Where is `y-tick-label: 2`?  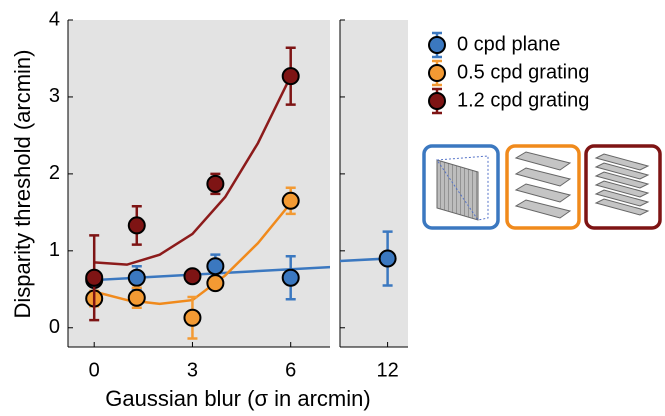 y-tick-label: 2 is located at coordinates (54, 173).